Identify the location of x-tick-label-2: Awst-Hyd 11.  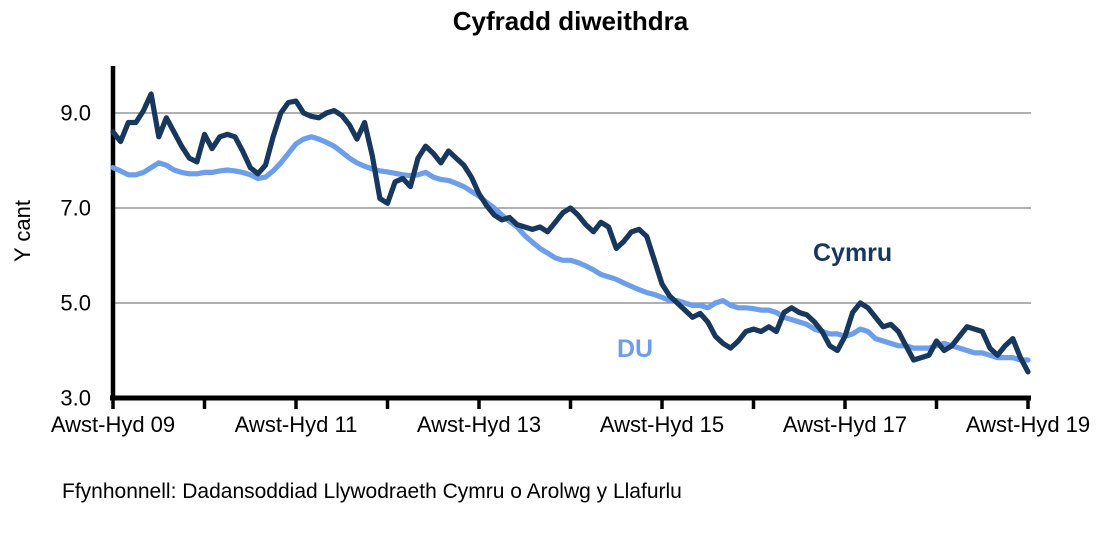
(296, 424).